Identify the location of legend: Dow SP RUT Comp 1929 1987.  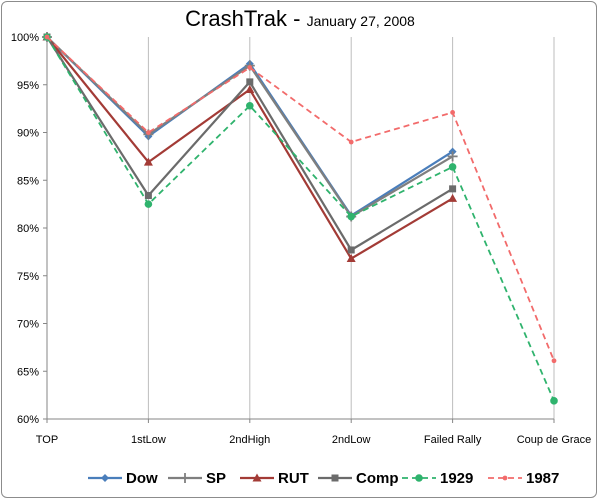
(323, 478).